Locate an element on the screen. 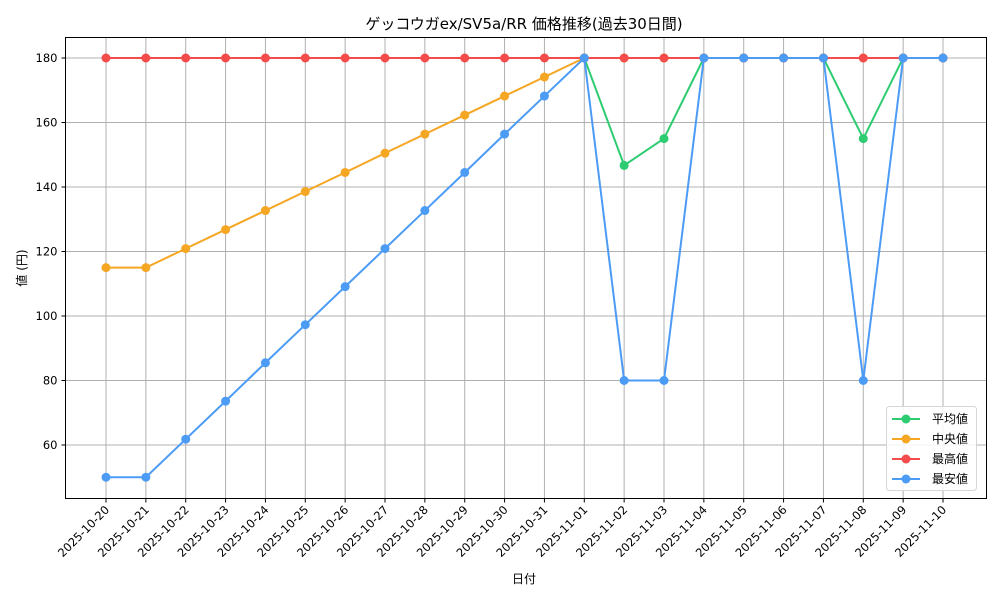  x-axis-label: 日付 is located at coordinates (524, 579).